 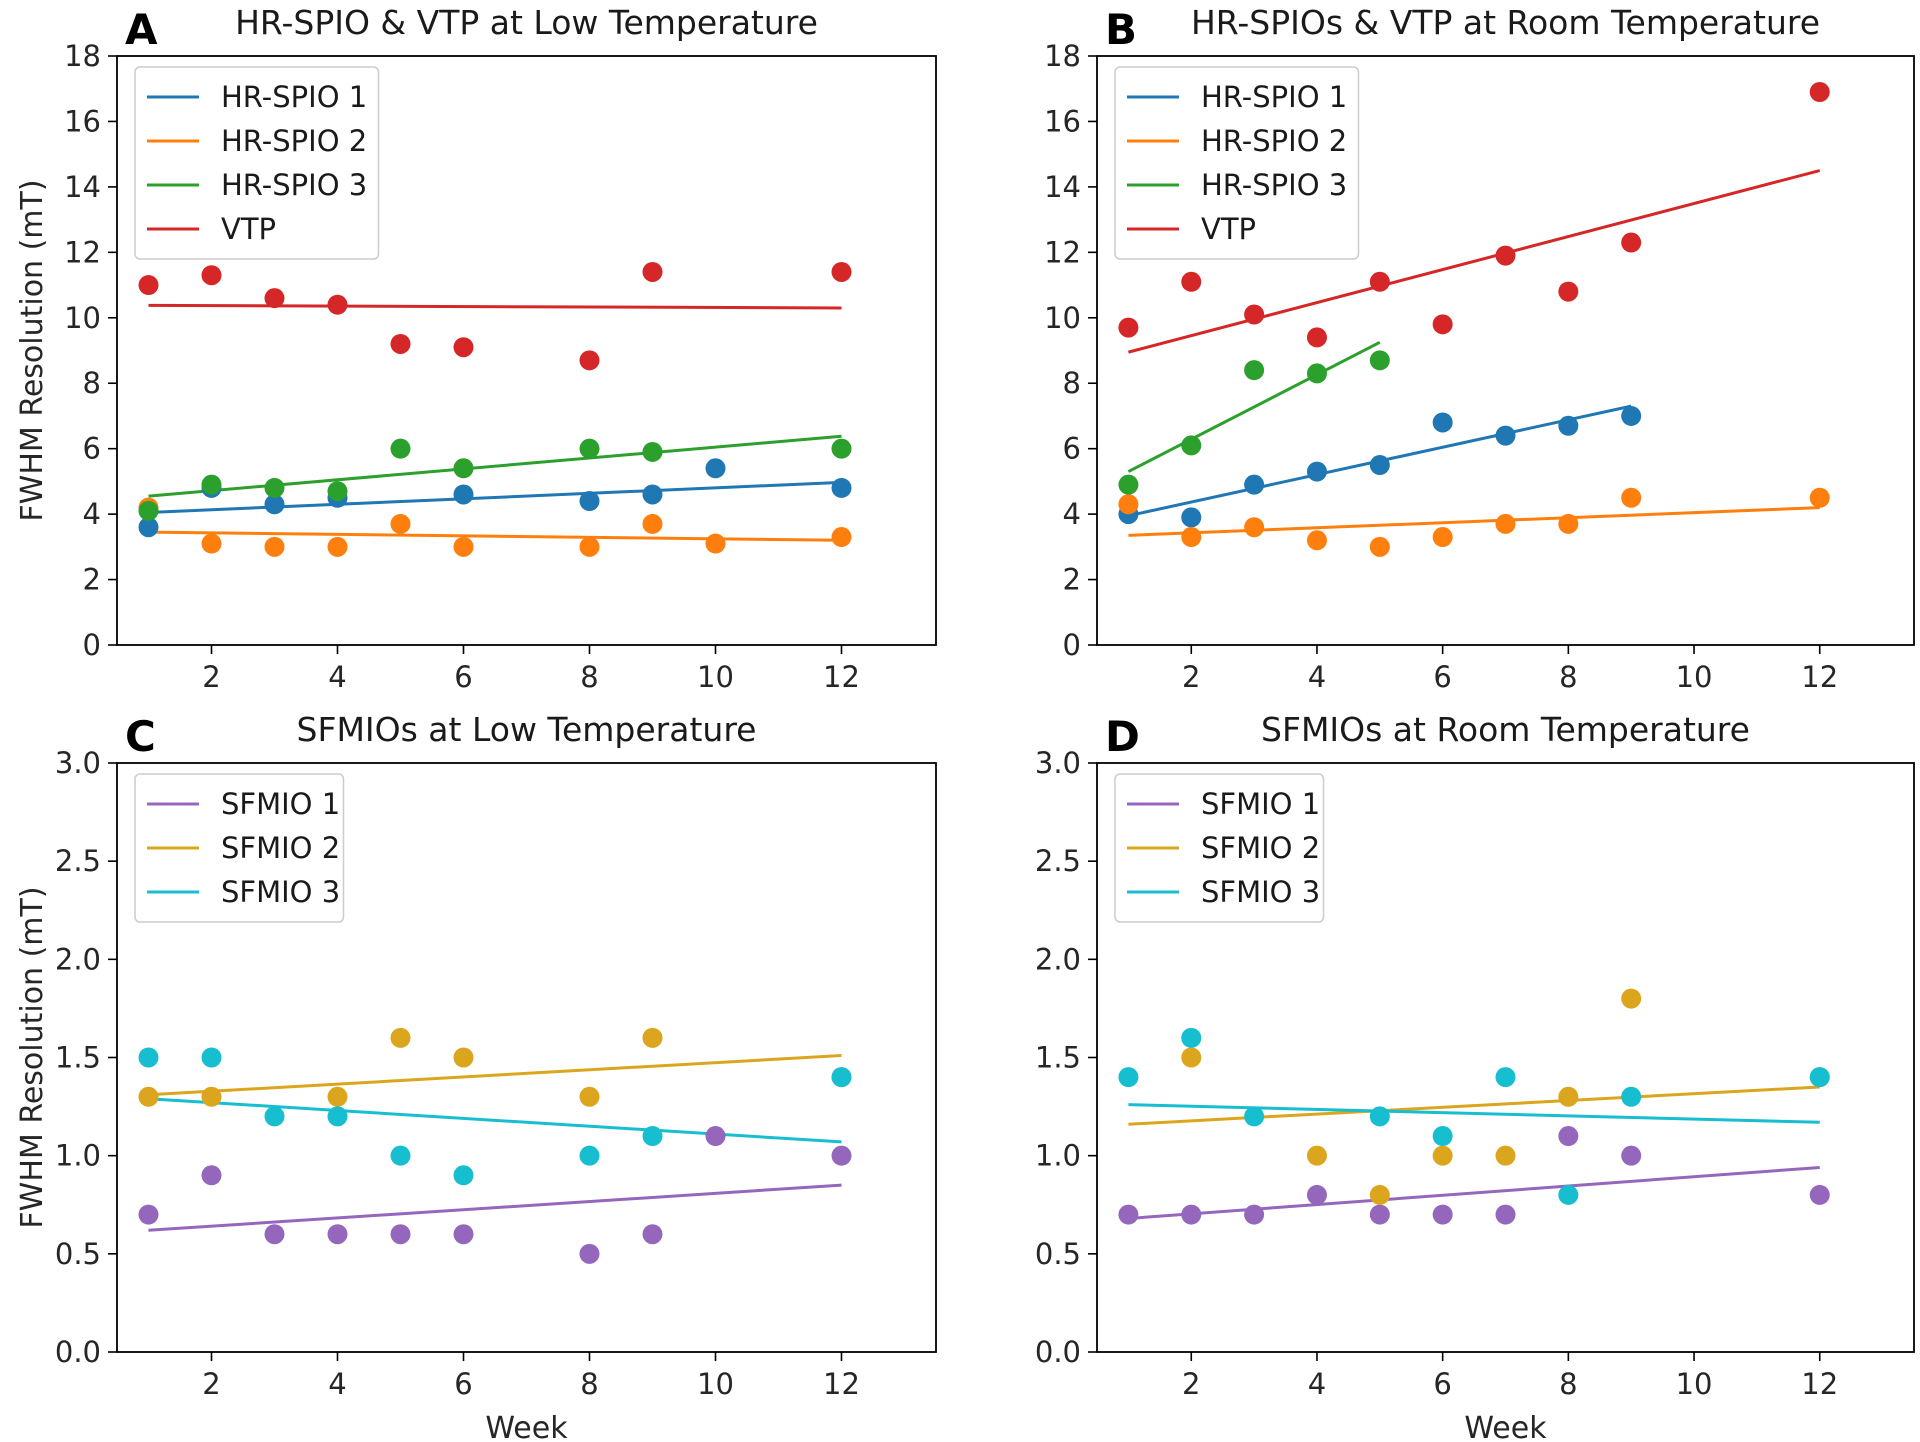 What do you see at coordinates (1122, 736) in the screenshot?
I see `panel-letter: D` at bounding box center [1122, 736].